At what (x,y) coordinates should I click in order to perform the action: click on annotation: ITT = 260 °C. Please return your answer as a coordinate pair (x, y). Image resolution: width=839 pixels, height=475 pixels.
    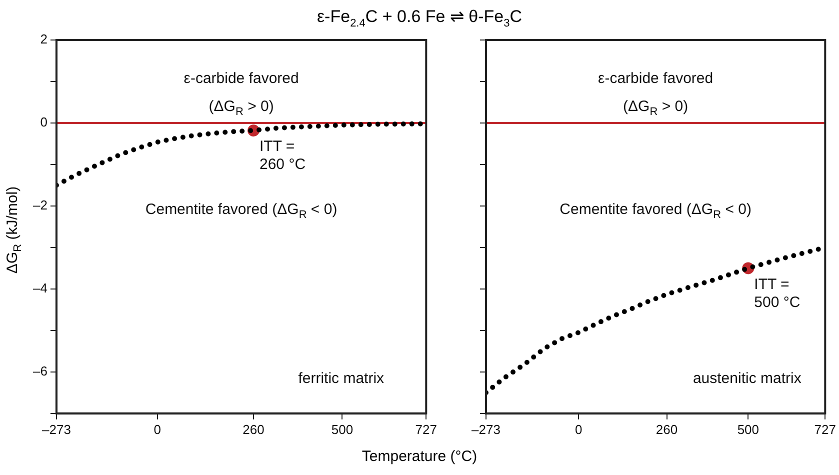
    Looking at the image, I should click on (283, 156).